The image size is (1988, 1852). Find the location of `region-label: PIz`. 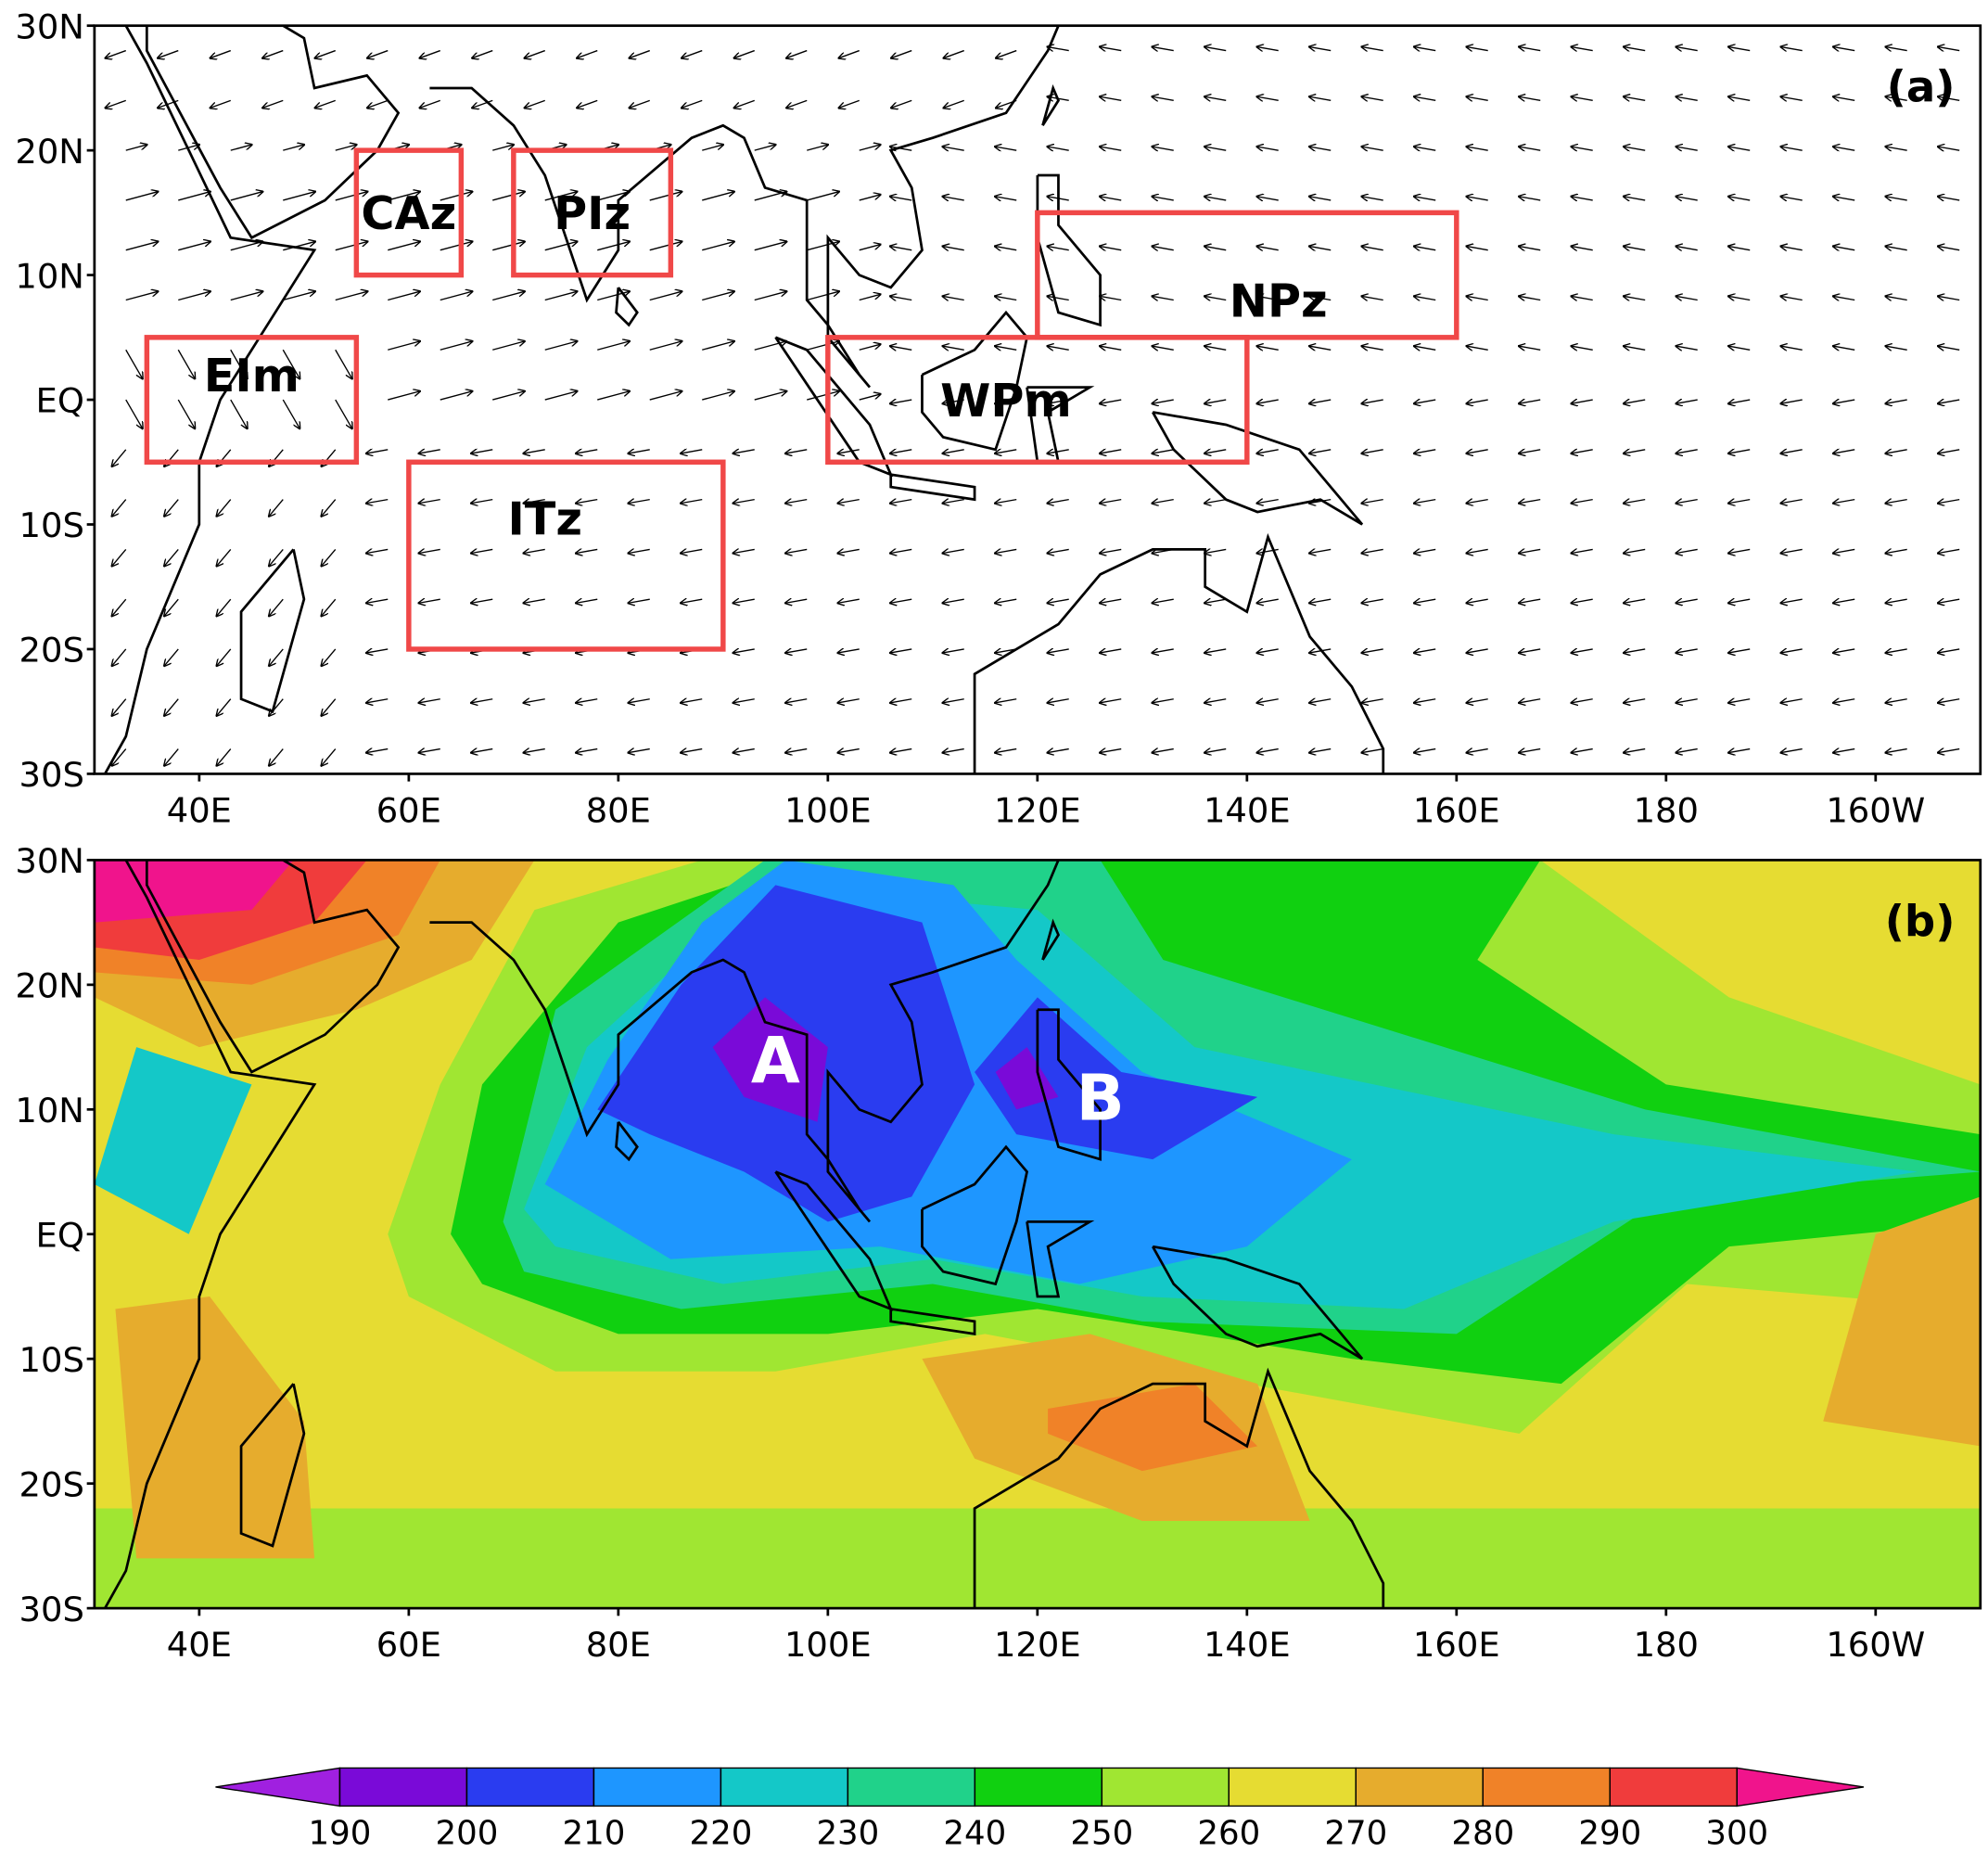

region-label: PIz is located at coordinates (592, 213).